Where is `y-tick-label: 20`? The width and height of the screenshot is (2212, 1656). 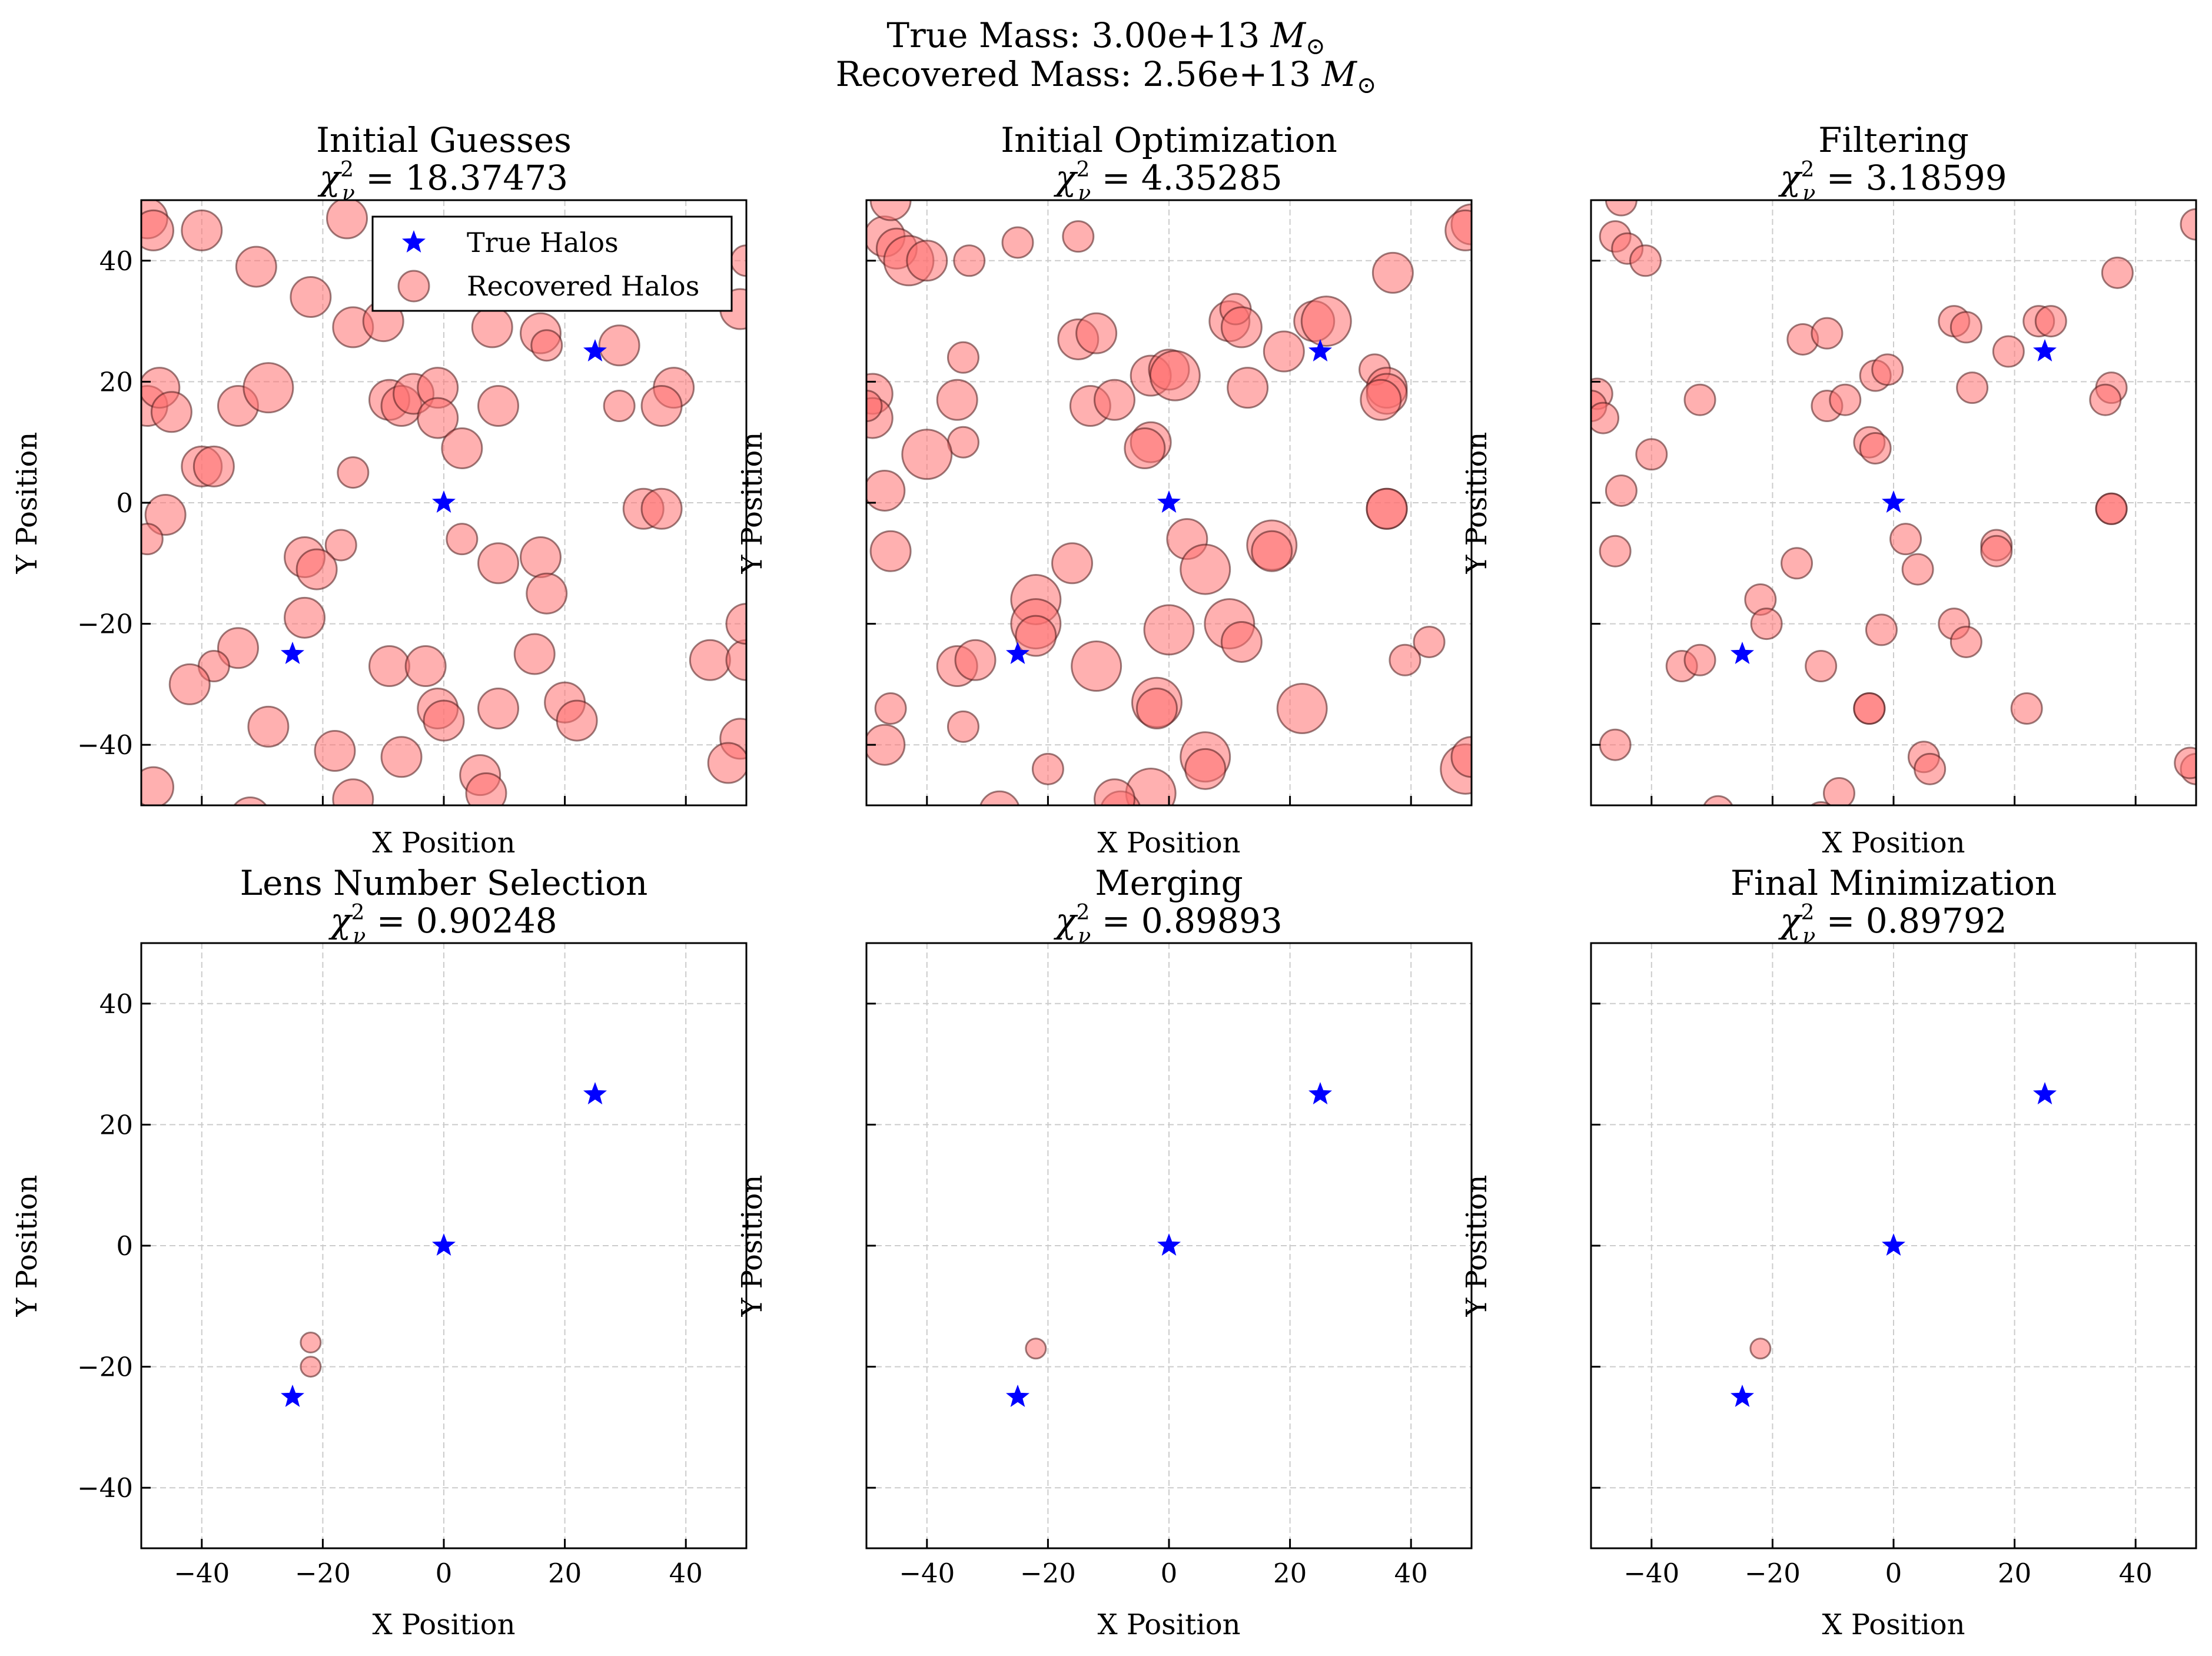 y-tick-label: 20 is located at coordinates (116, 381).